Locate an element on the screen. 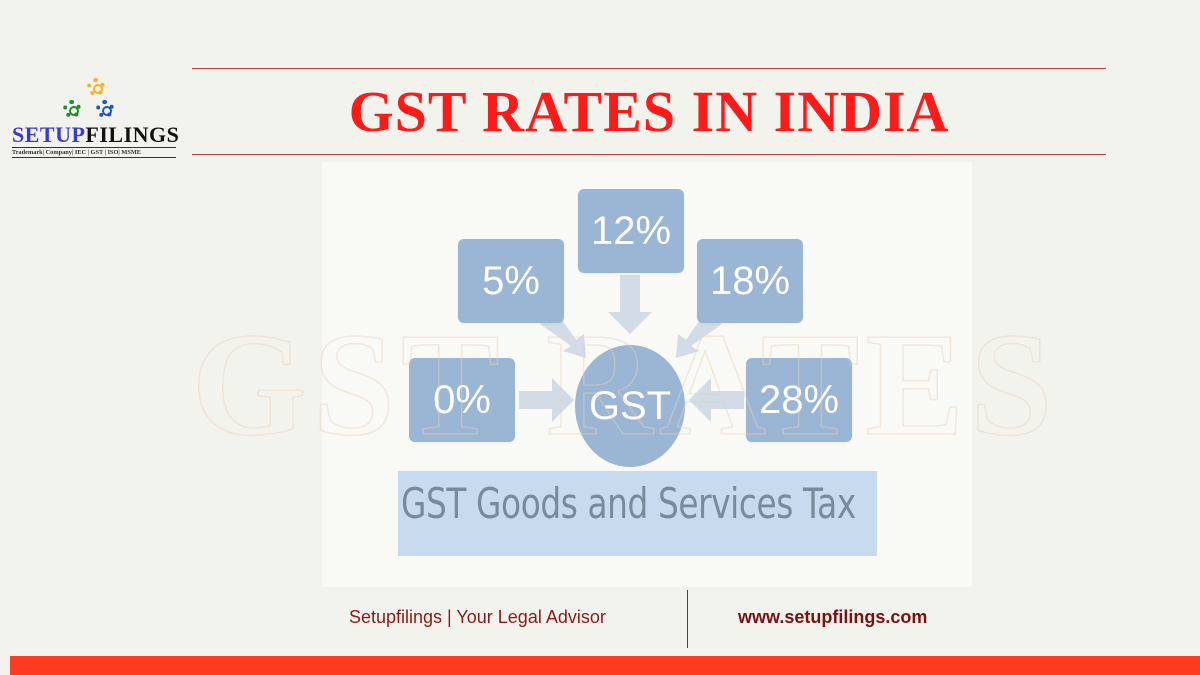  rate-box-5: 5% is located at coordinates (511, 281).